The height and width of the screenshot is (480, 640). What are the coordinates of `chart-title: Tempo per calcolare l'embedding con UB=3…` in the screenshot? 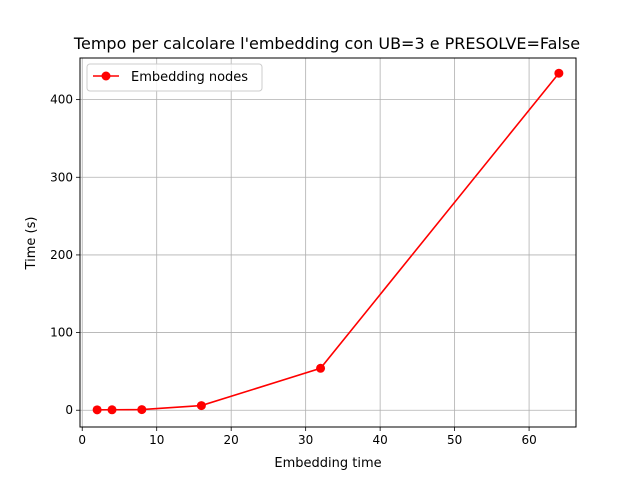 It's located at (326, 43).